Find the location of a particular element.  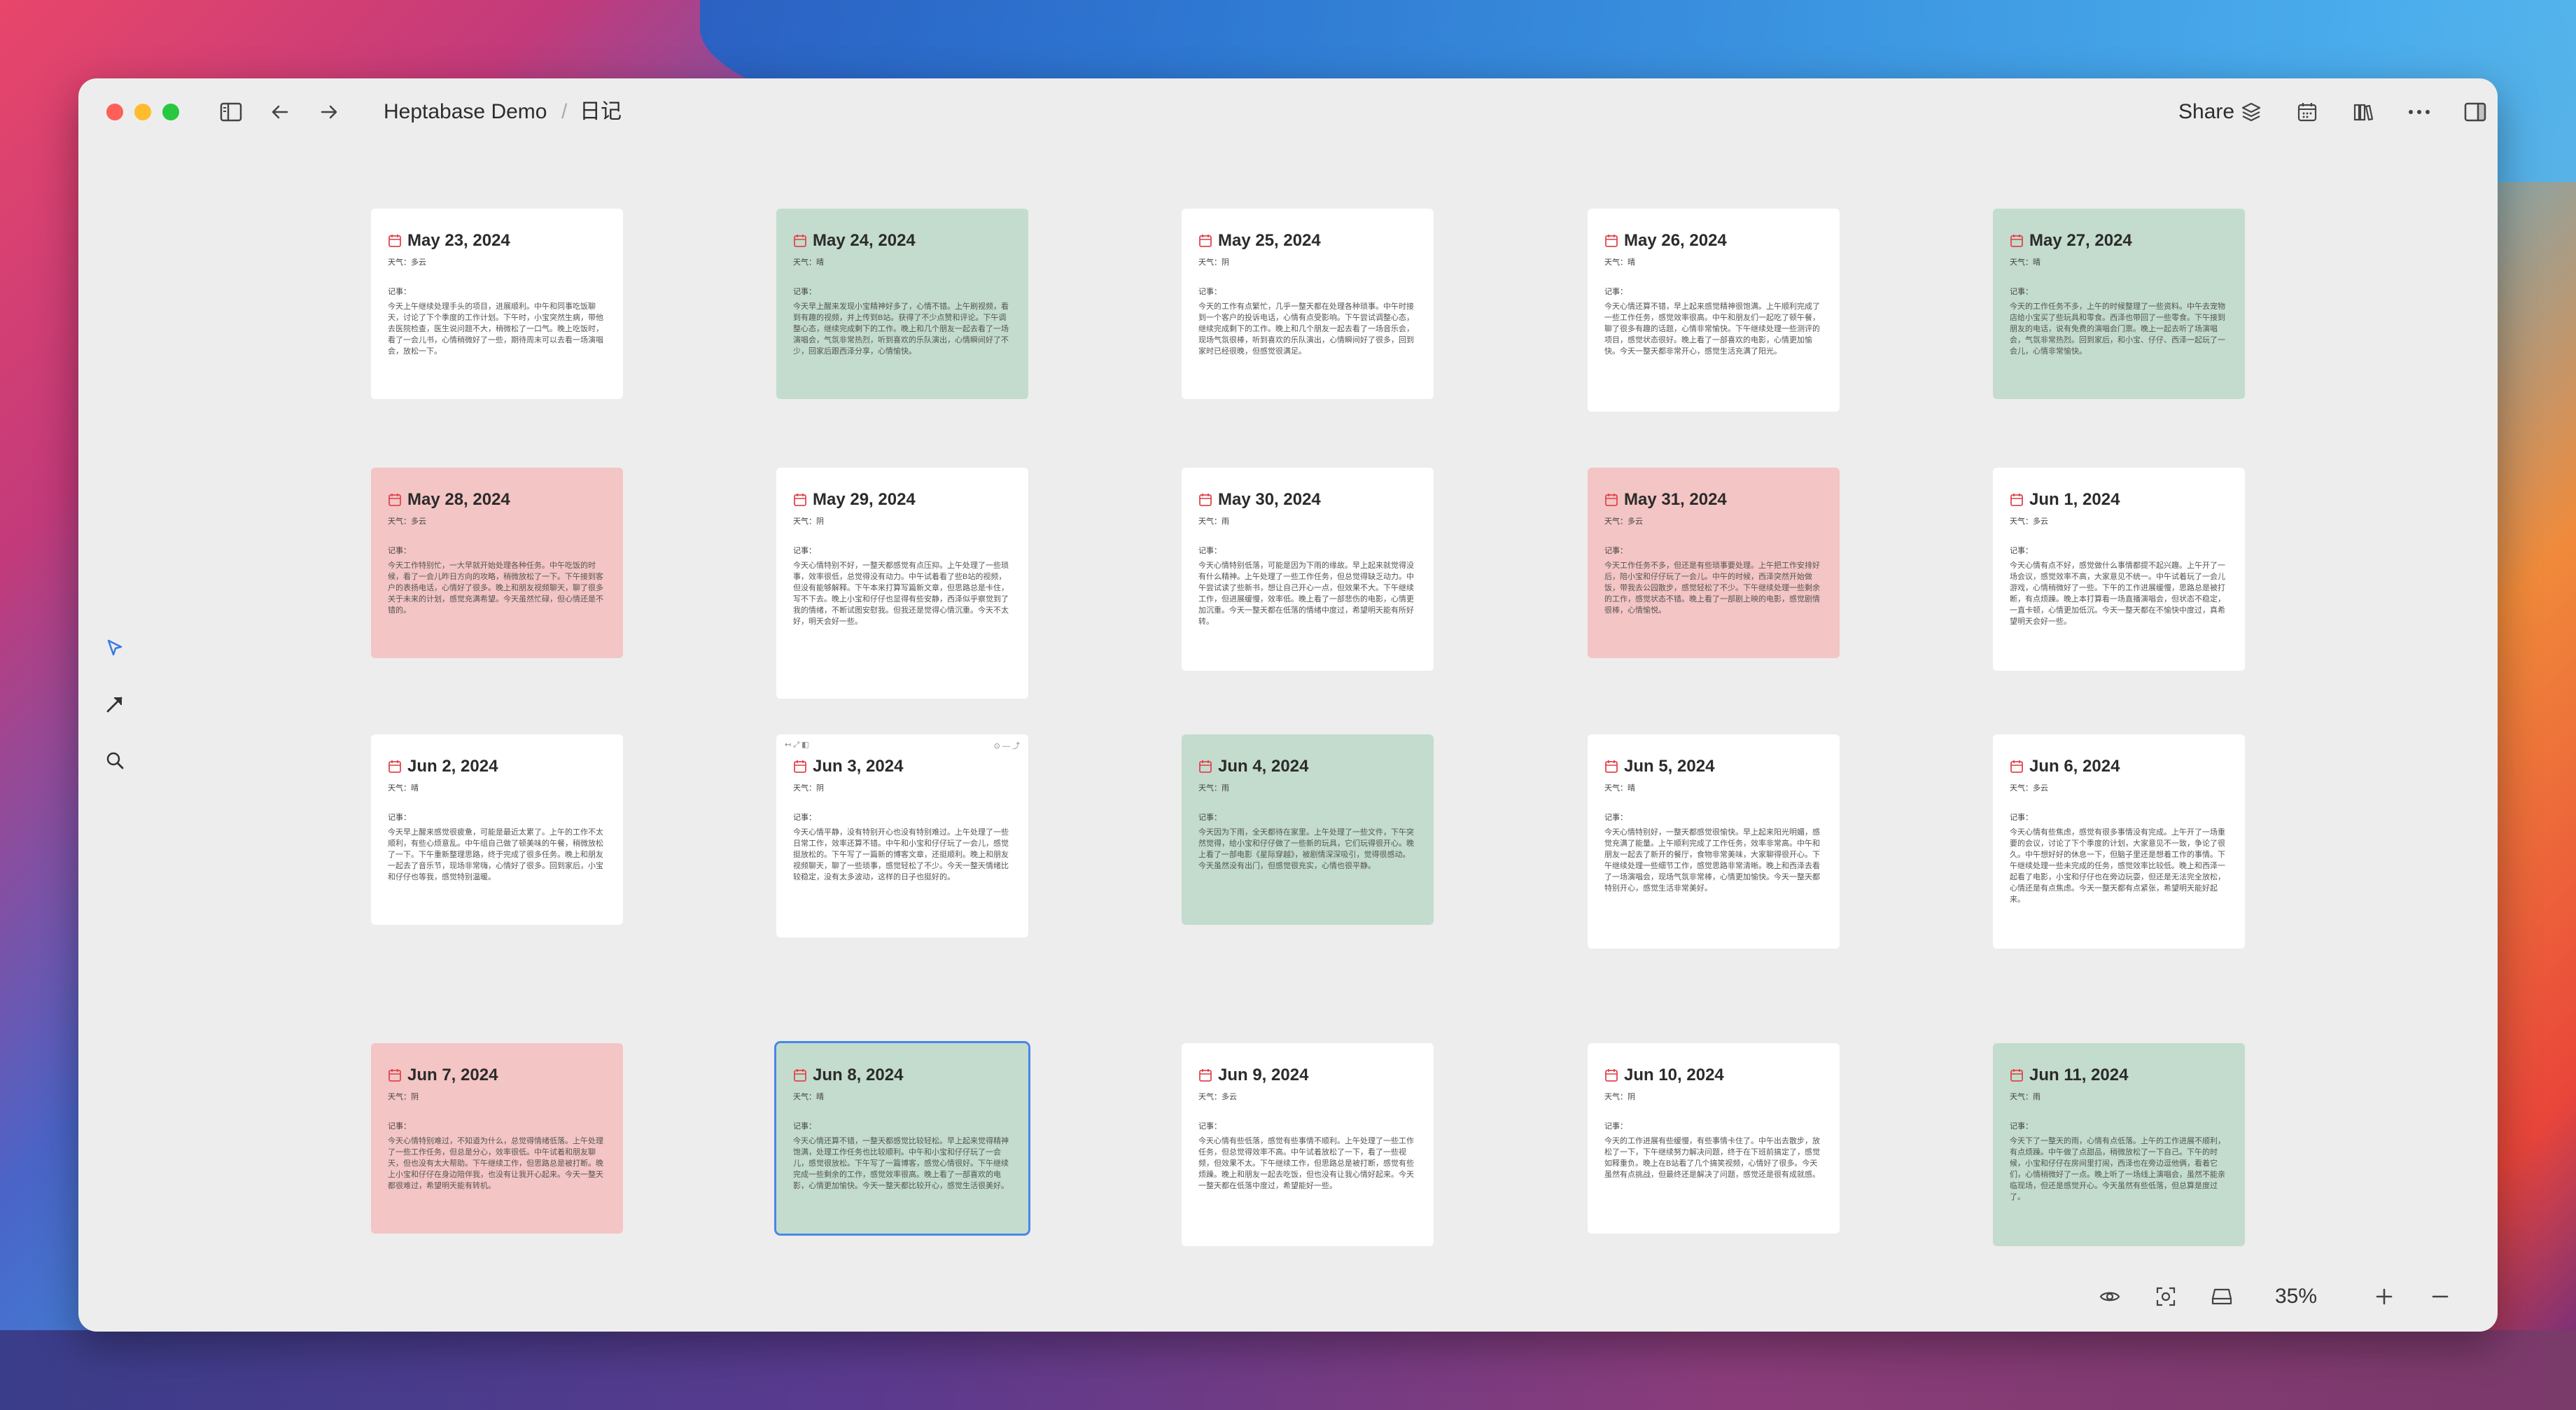

focus-frame-icon is located at coordinates (2165, 1296).